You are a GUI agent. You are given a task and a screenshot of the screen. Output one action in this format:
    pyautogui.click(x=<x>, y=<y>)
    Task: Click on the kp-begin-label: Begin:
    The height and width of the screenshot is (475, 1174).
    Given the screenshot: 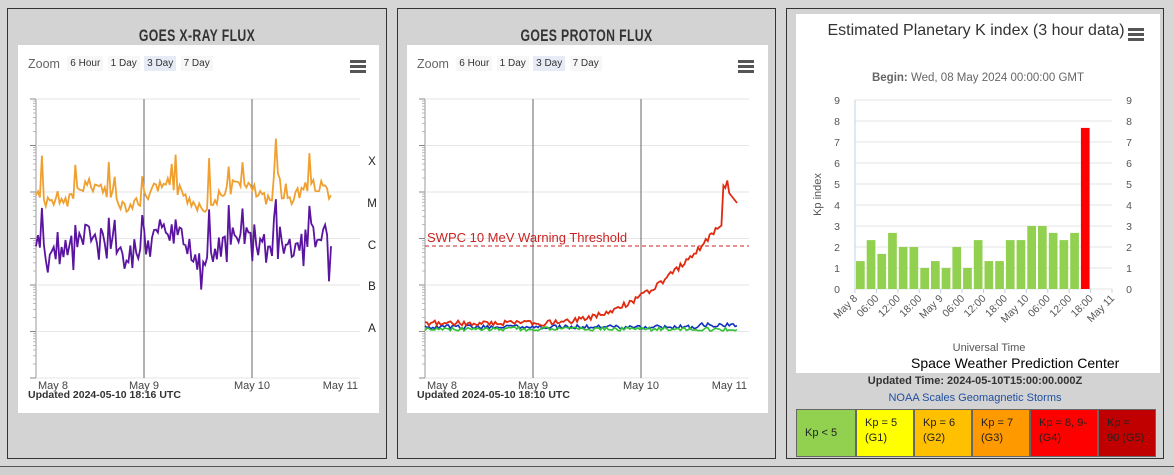 What is the action you would take?
    pyautogui.click(x=889, y=78)
    